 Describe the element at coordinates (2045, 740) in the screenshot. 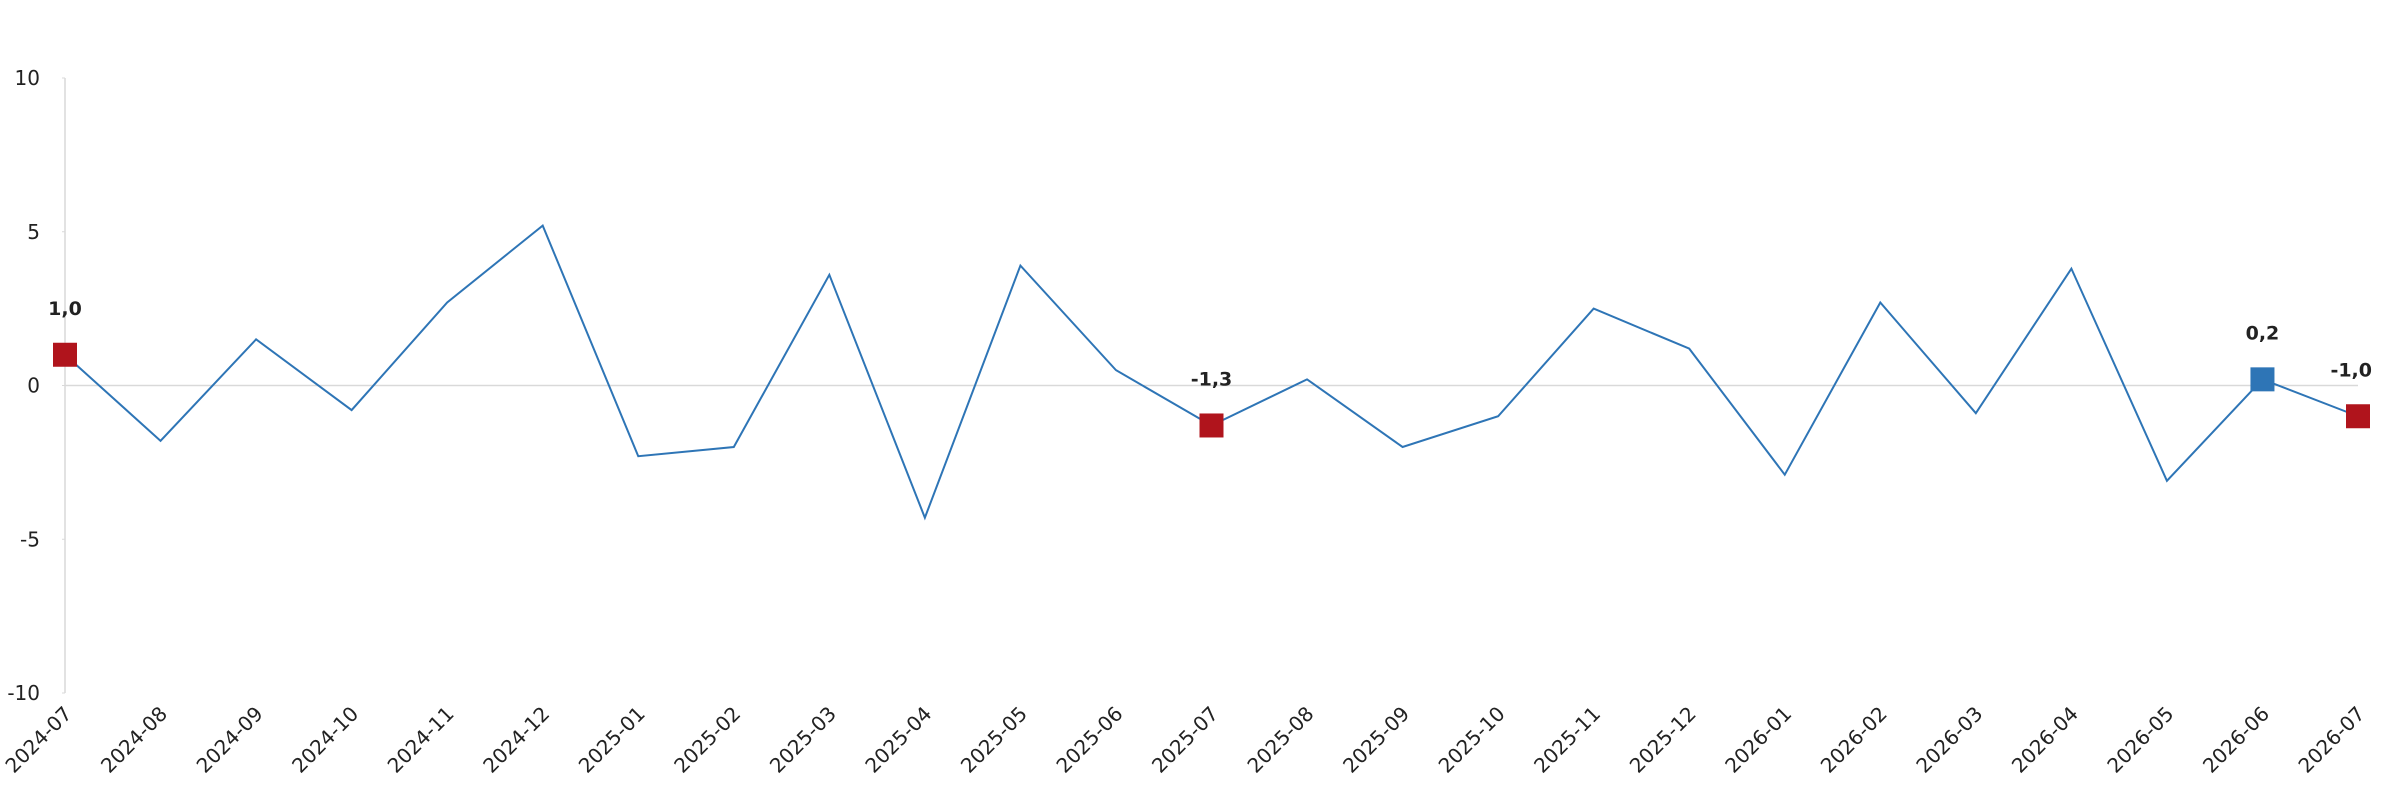

I see `x-tick-label: 2026-04` at that location.